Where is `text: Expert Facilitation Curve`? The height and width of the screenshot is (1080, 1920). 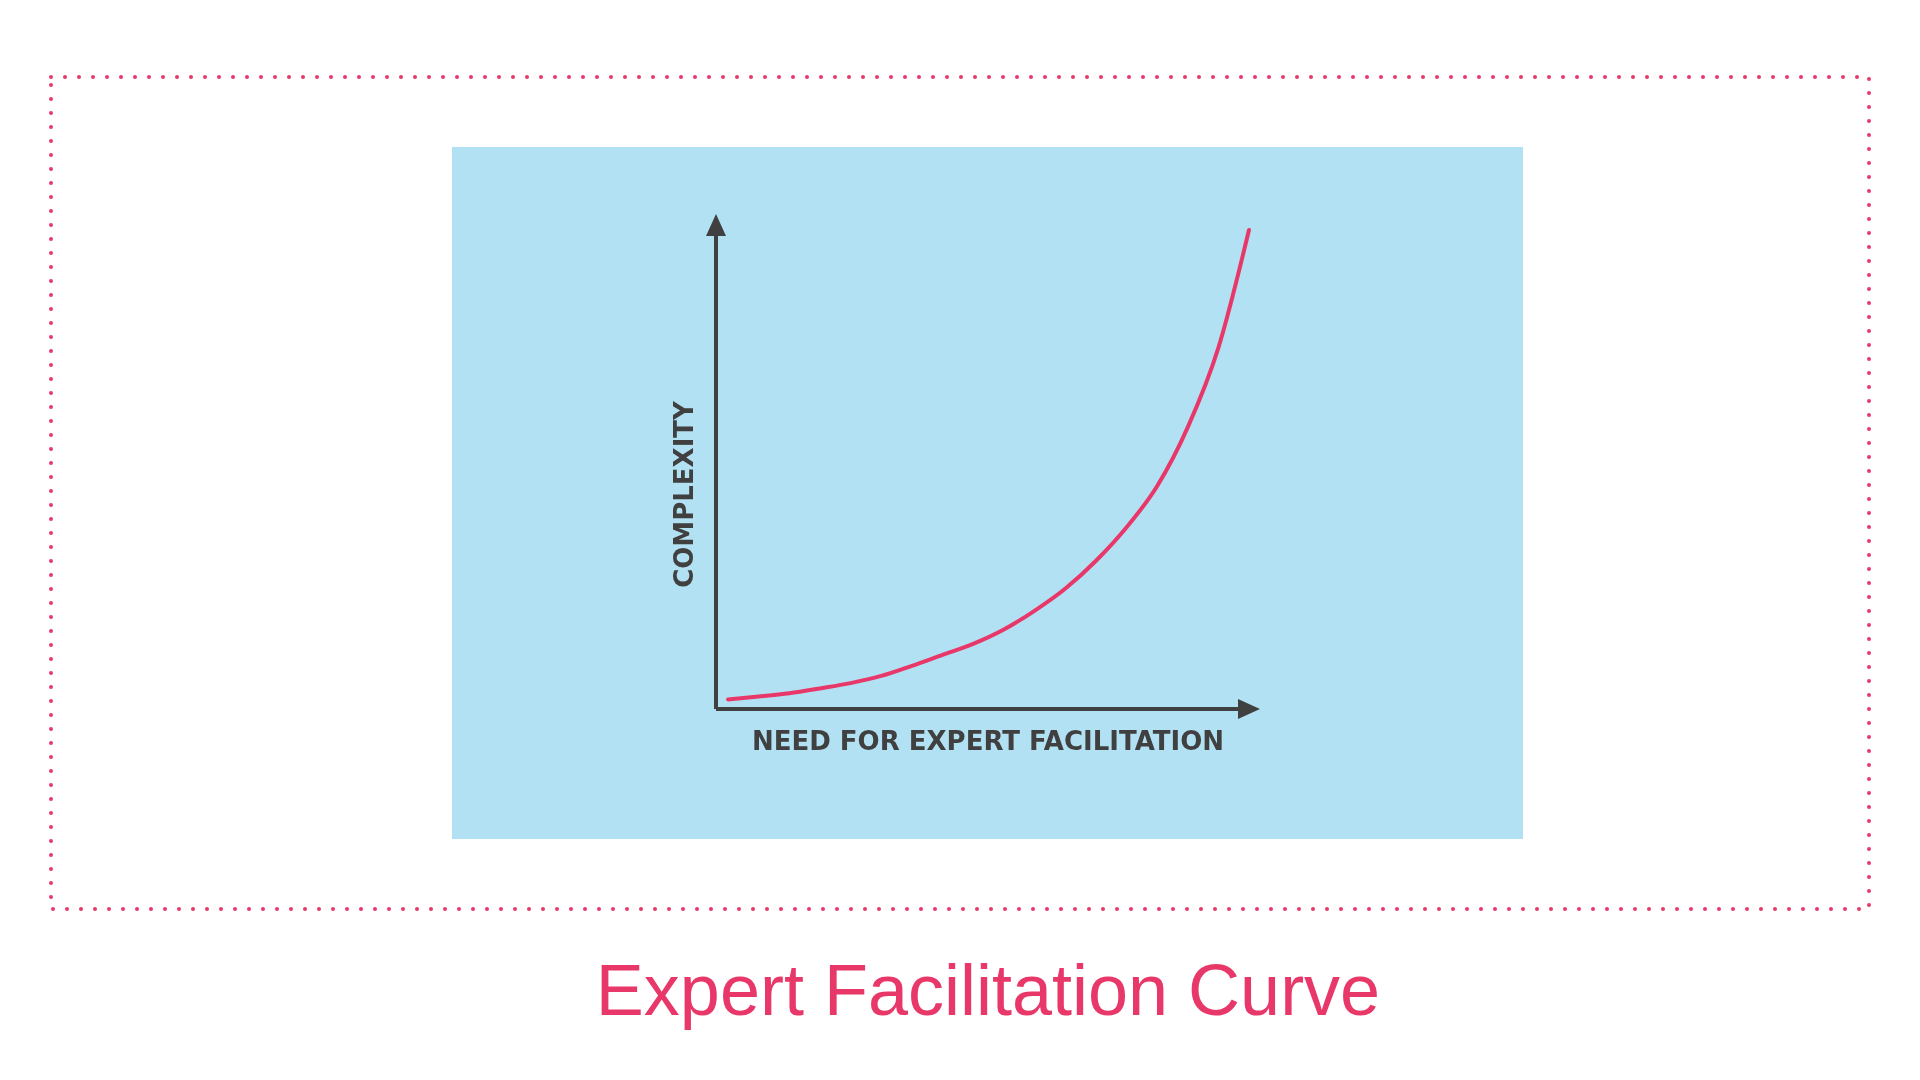
text: Expert Facilitation Curve is located at coordinates (988, 990).